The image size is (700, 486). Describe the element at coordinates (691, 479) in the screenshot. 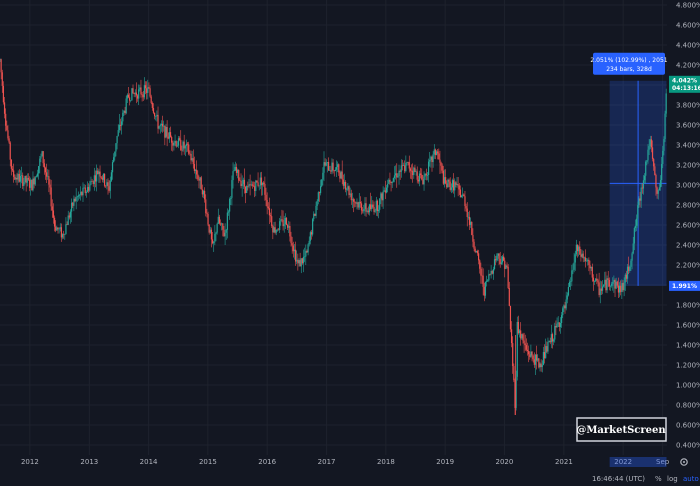

I see `auto-toggle: auto` at that location.